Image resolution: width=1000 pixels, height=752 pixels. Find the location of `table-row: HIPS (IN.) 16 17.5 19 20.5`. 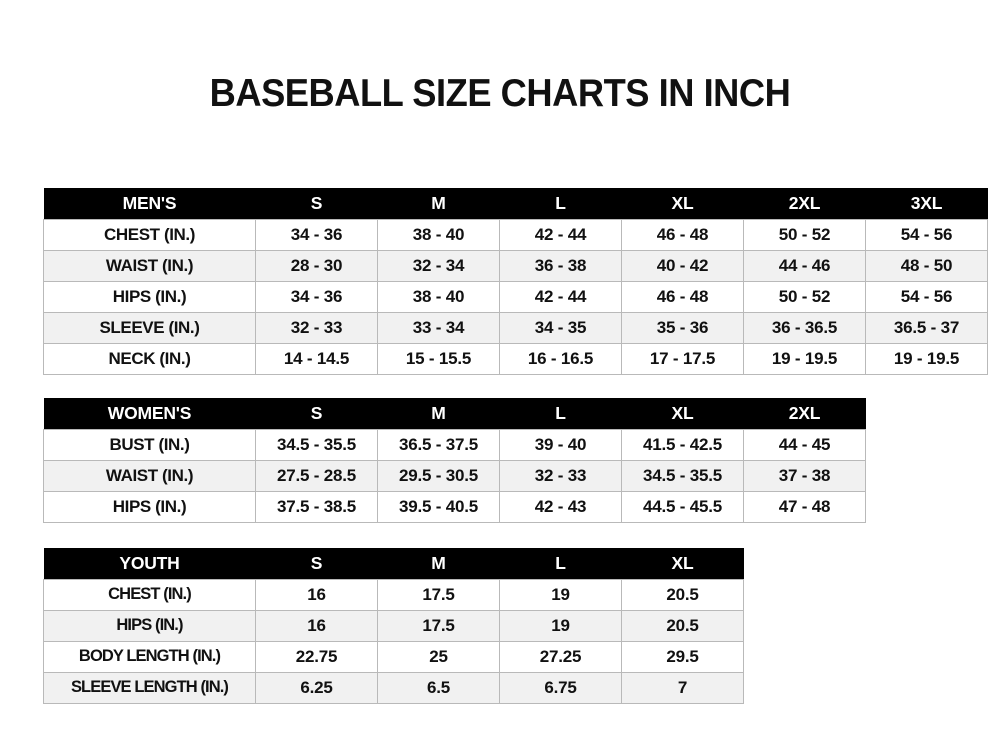

table-row: HIPS (IN.) 16 17.5 19 20.5 is located at coordinates (393, 625).